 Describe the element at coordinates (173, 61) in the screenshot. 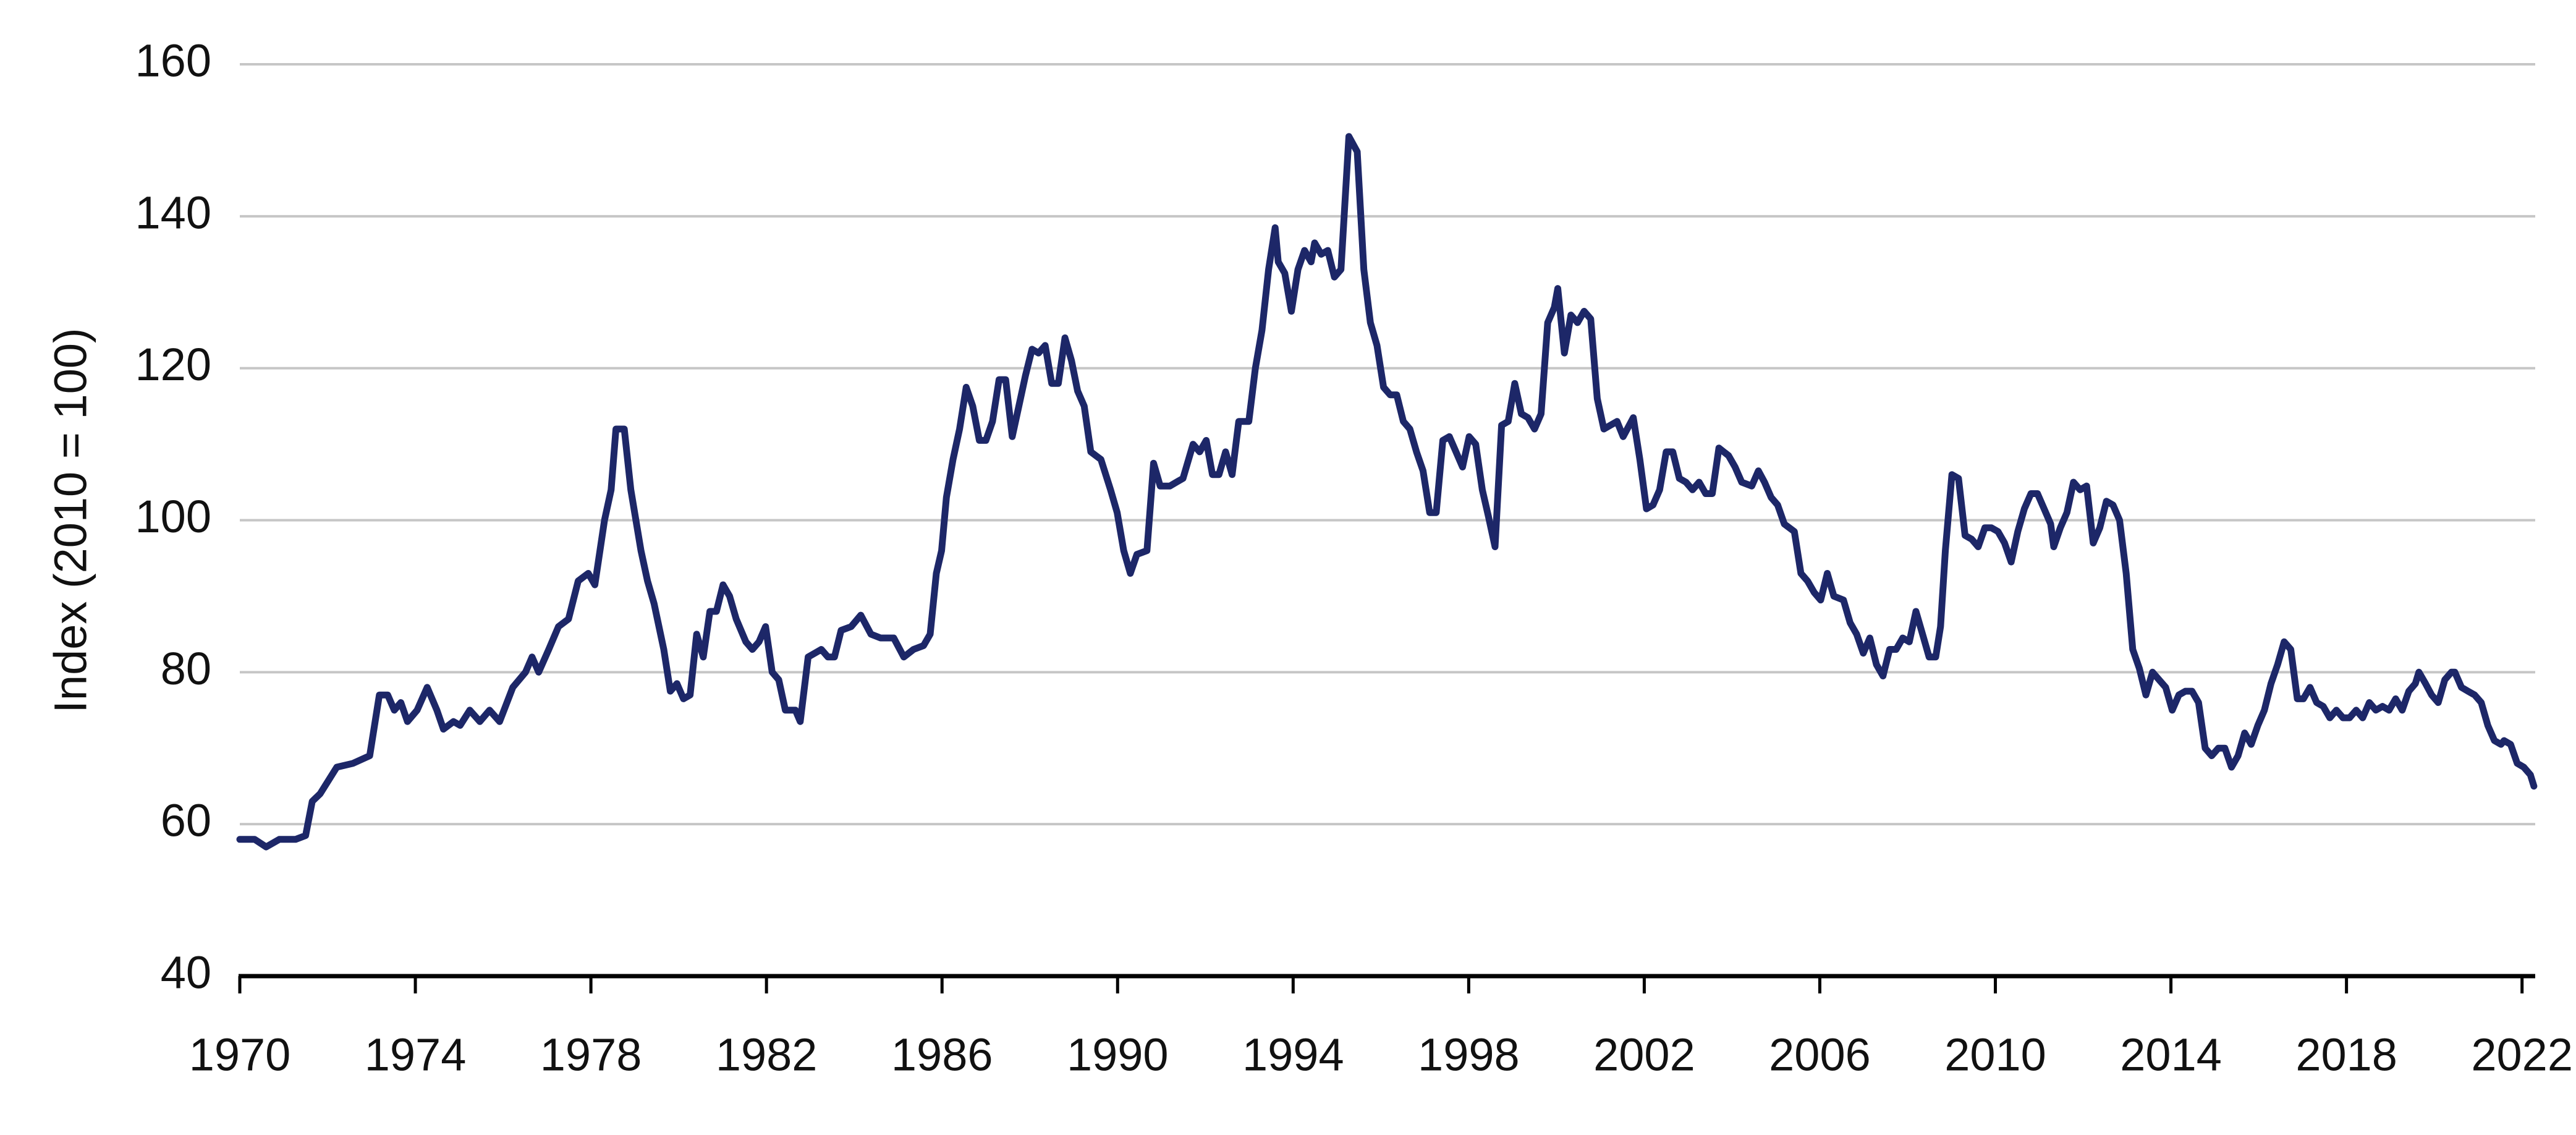

I see `y-tick-label: 160` at that location.